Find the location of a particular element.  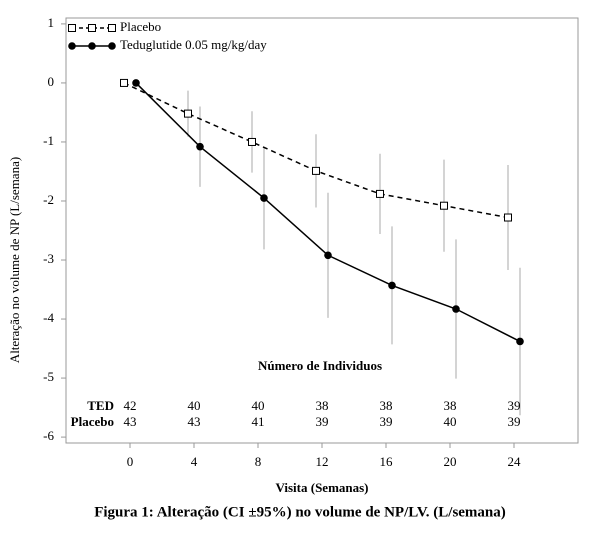

x-tick-label: 8 is located at coordinates (258, 461).